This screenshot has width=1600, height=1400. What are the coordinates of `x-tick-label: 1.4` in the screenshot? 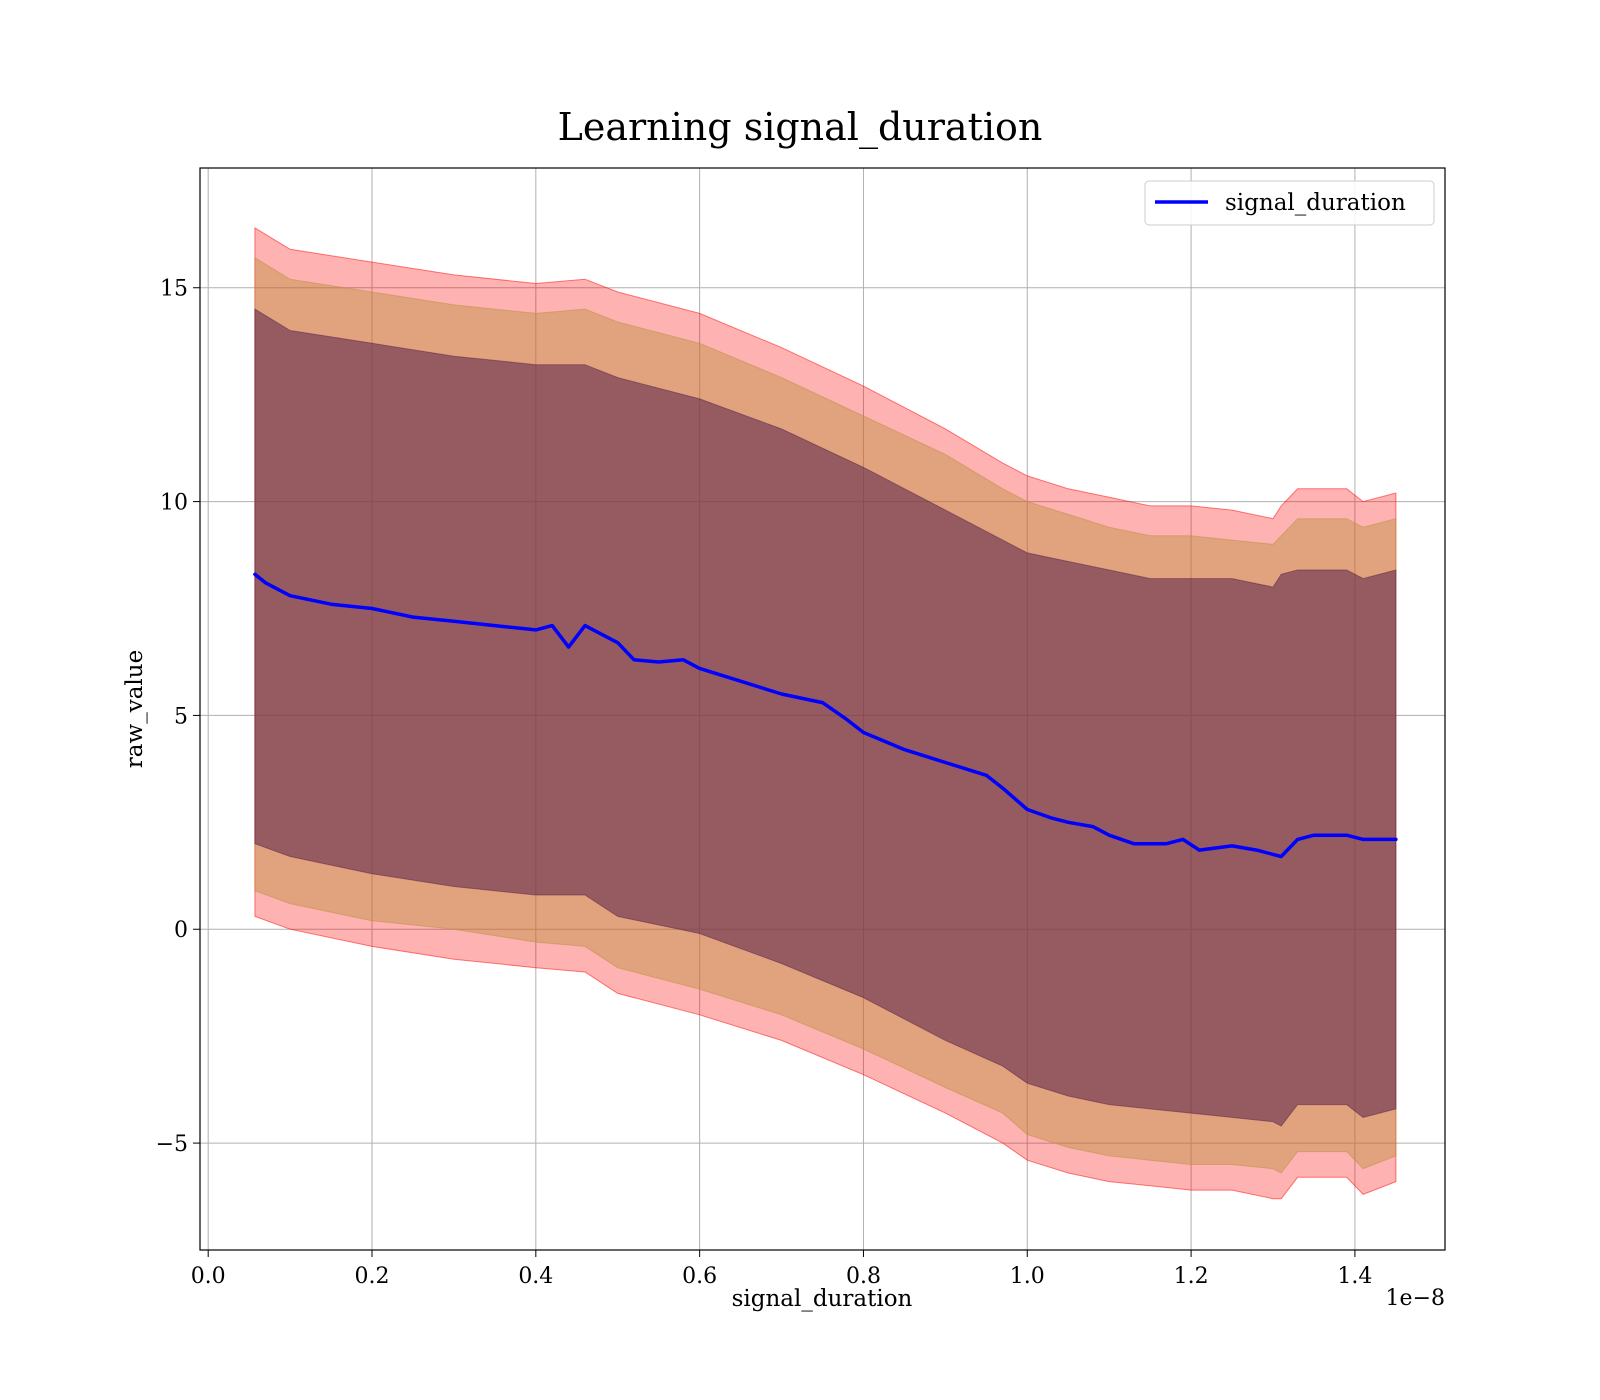 It's located at (1354, 1276).